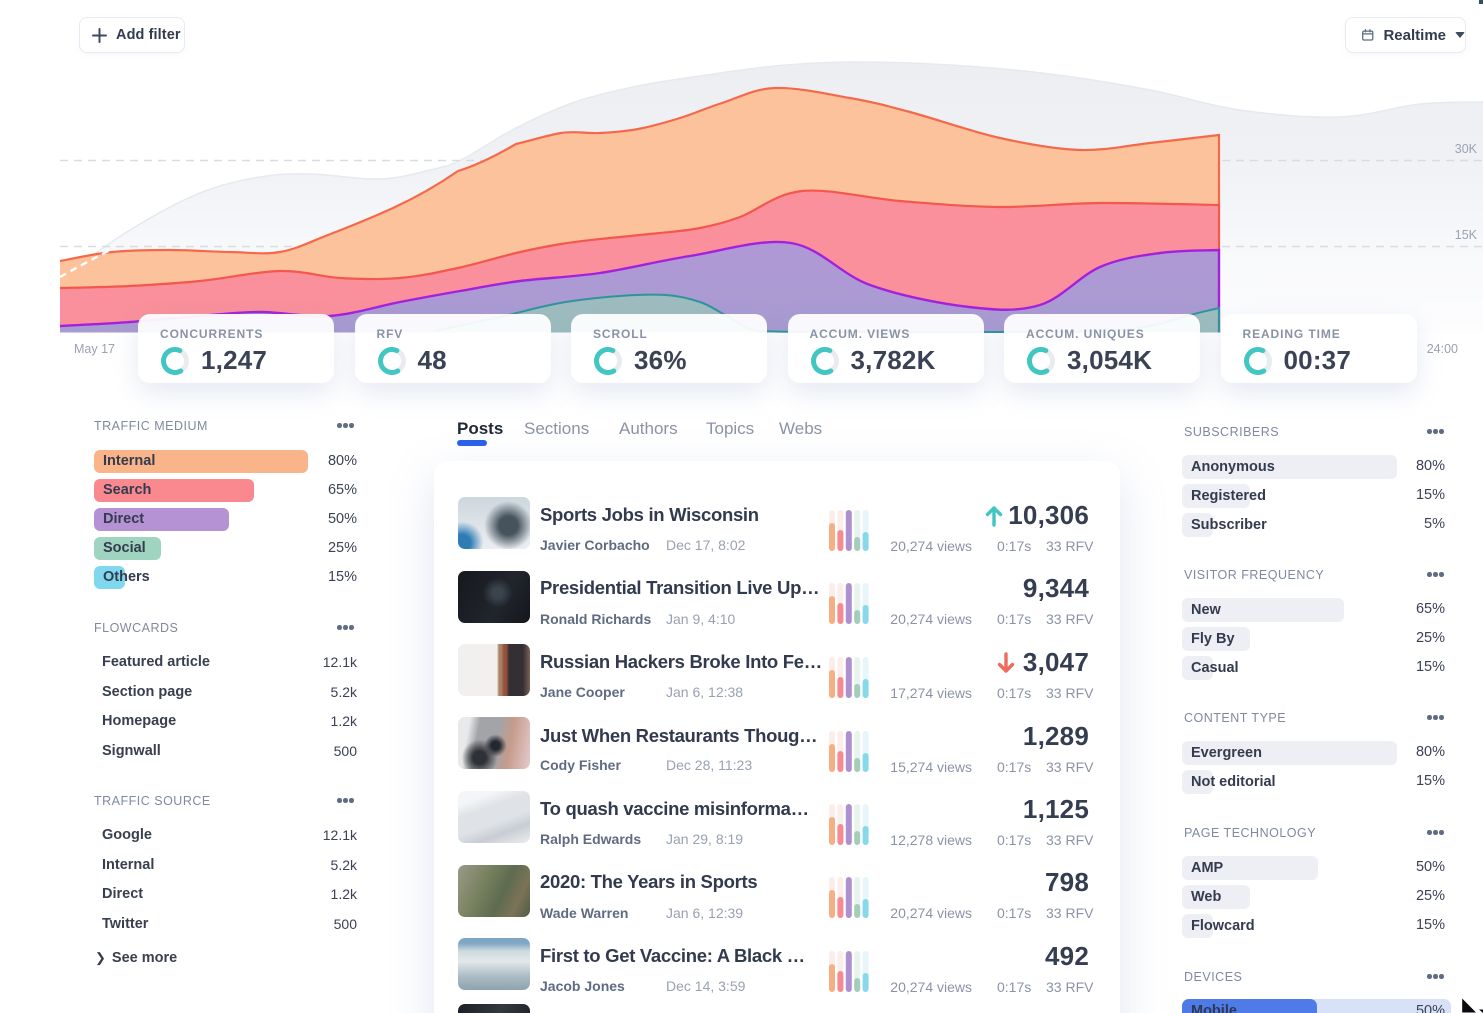 The height and width of the screenshot is (1013, 1483). Describe the element at coordinates (1442, 349) in the screenshot. I see `svg-text: 24:00` at that location.